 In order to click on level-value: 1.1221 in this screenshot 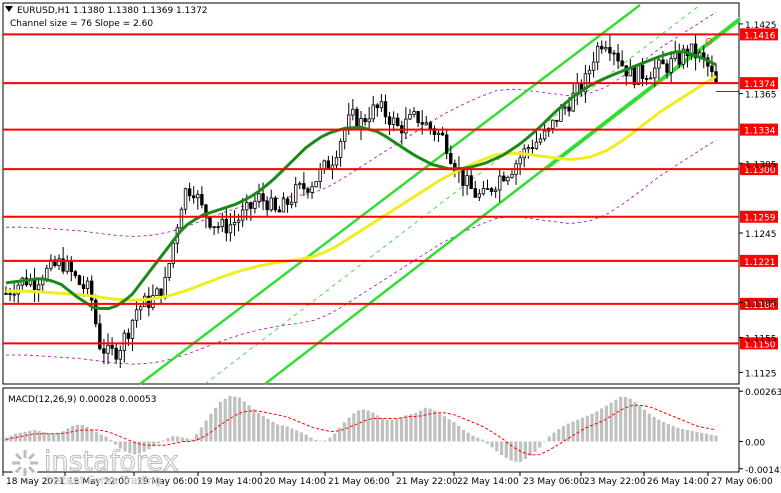, I will do `click(760, 263)`.